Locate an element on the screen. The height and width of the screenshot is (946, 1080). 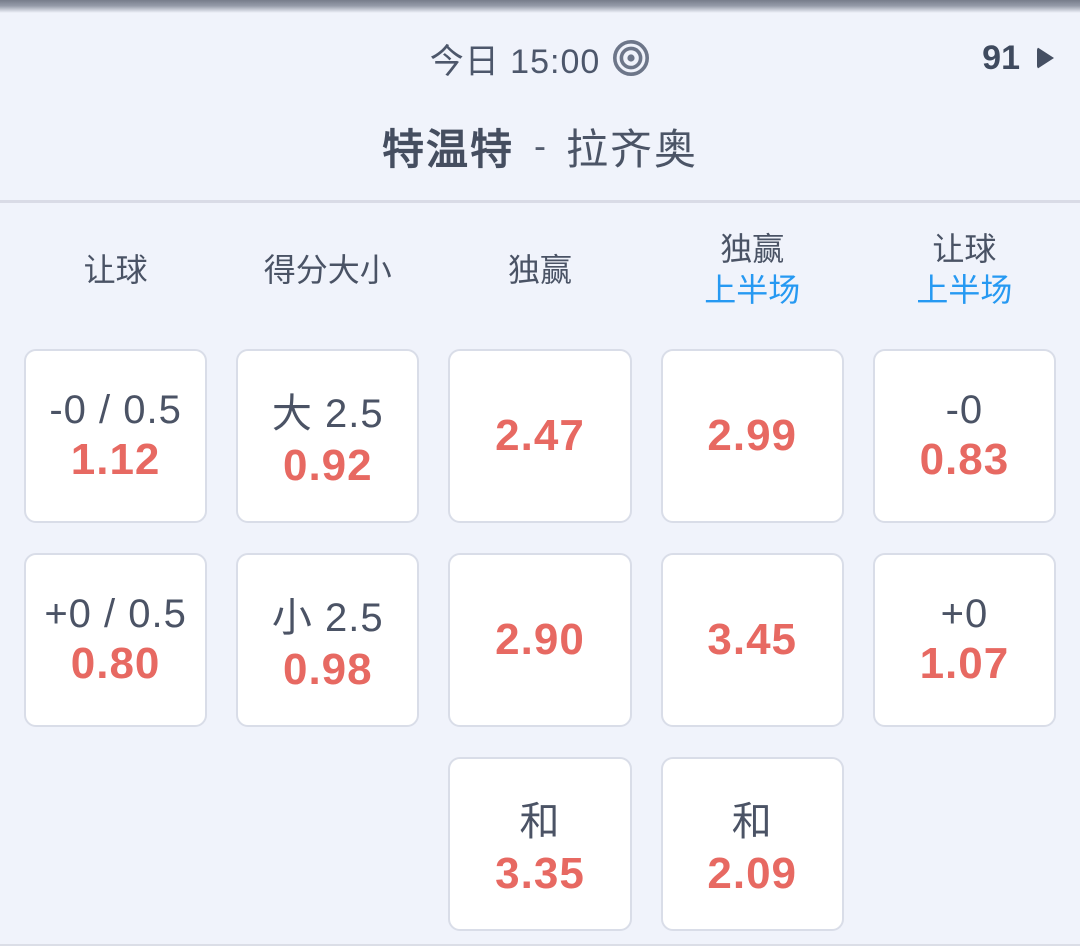
odds-cell-moneyline-fh-away: 3.45 is located at coordinates (752, 640).